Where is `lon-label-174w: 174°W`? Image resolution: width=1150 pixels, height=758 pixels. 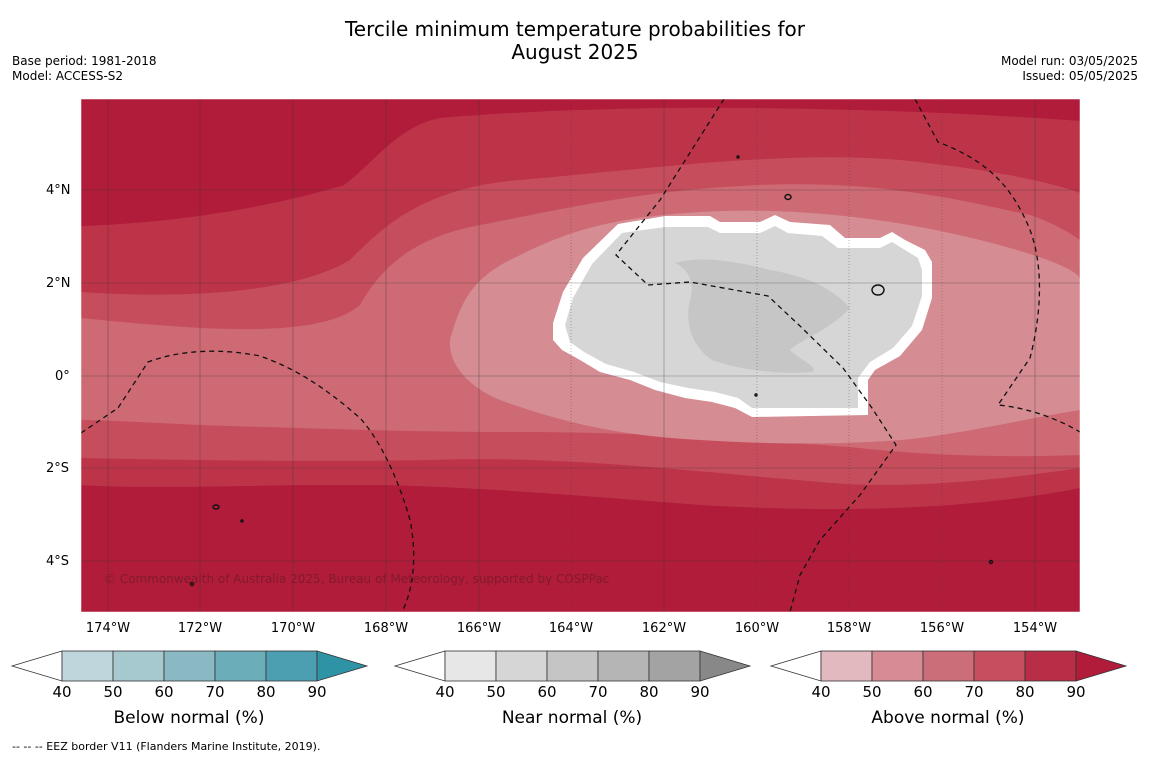 lon-label-174w: 174°W is located at coordinates (108, 628).